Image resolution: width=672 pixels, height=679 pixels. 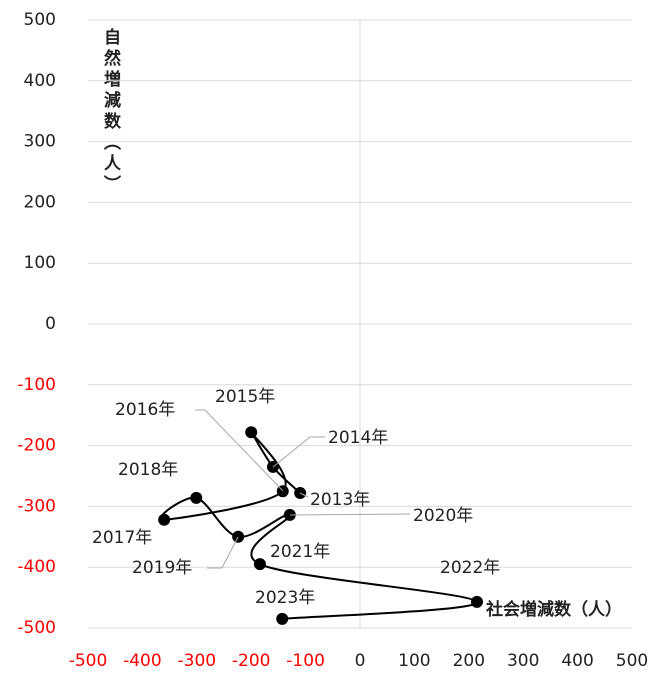 I want to click on x-tick-label: -300, so click(x=197, y=661).